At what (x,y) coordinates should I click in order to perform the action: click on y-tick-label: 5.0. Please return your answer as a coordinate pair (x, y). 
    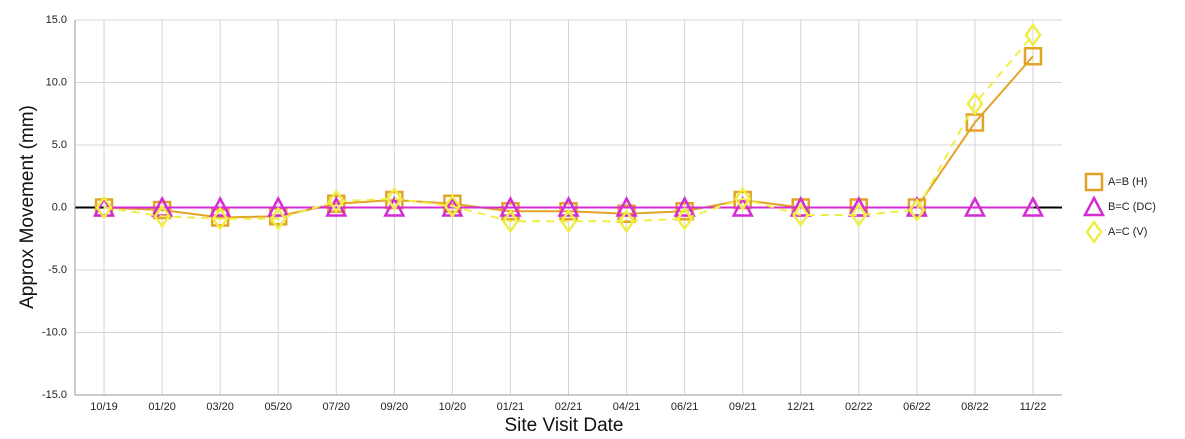
    Looking at the image, I should click on (59, 145).